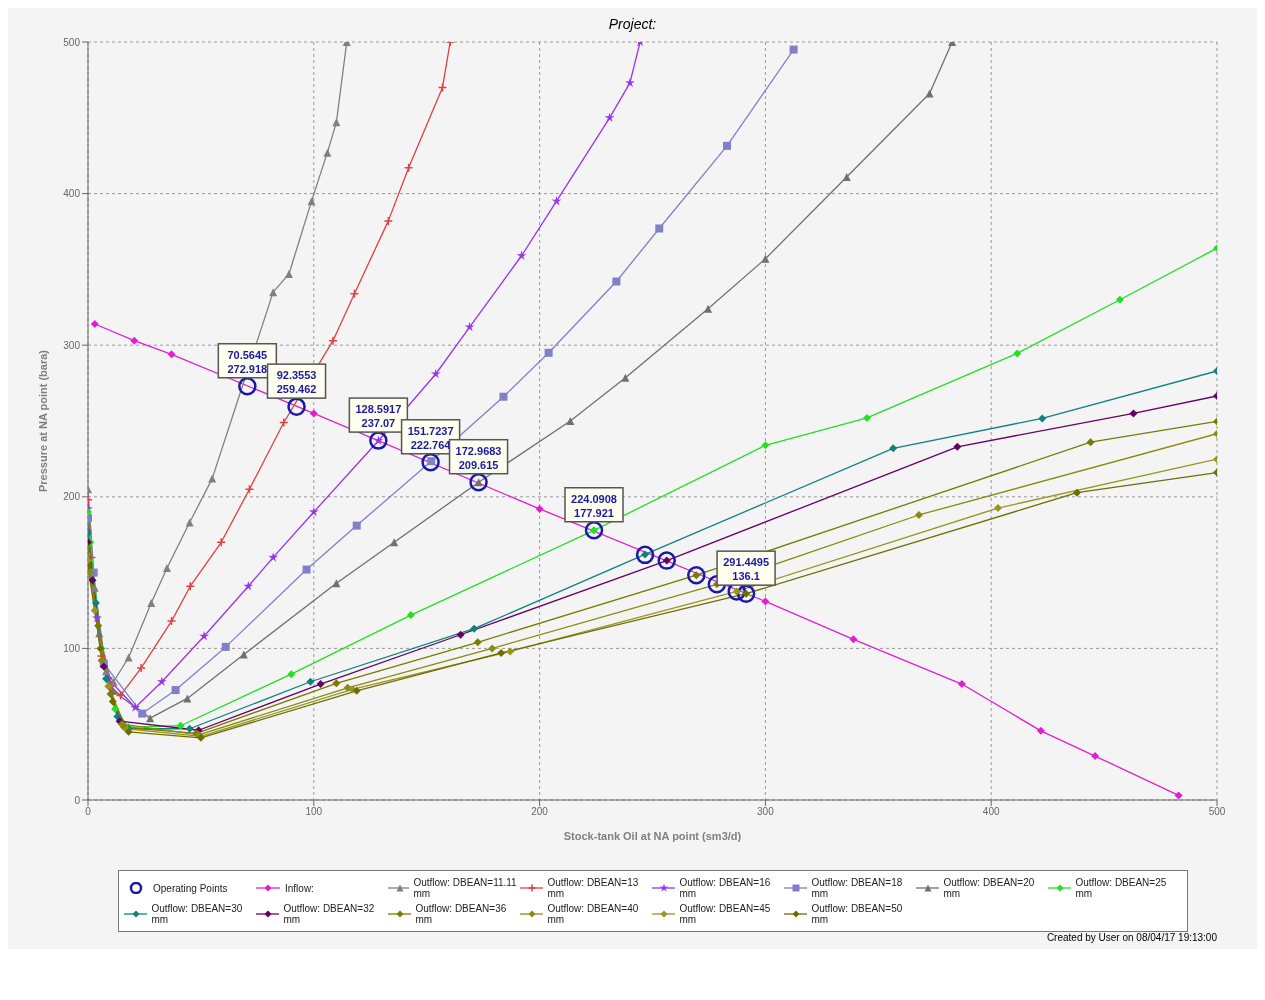  What do you see at coordinates (88, 812) in the screenshot?
I see `x-tick-label: 0` at bounding box center [88, 812].